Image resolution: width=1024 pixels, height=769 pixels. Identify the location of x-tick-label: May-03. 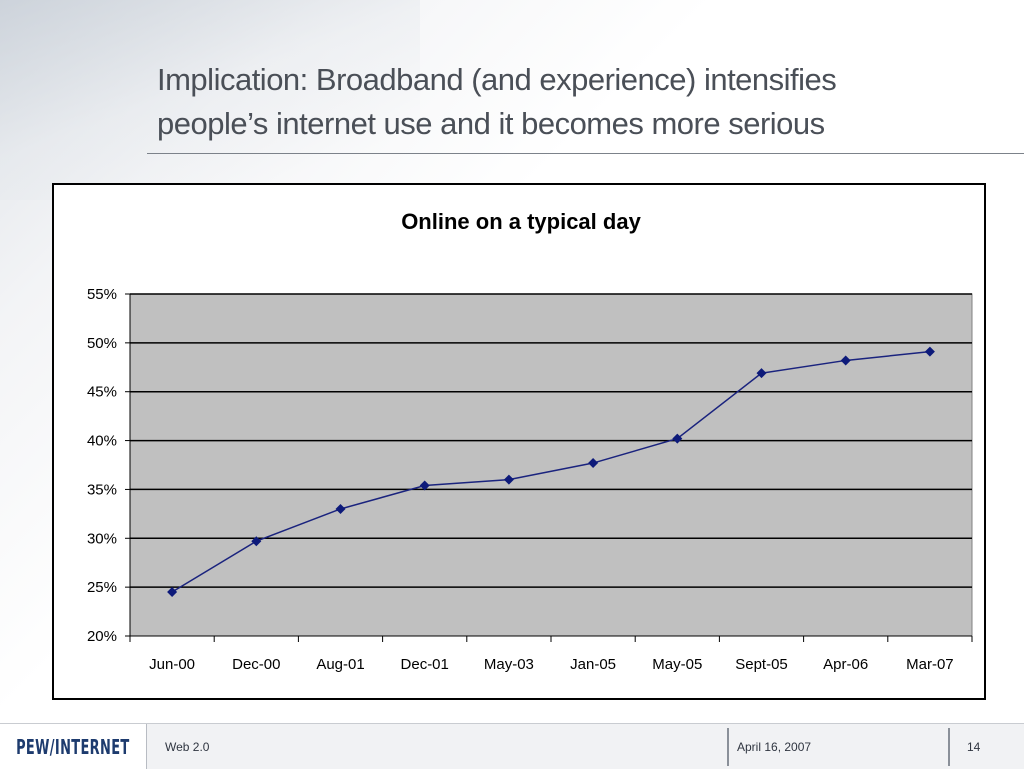
(509, 664).